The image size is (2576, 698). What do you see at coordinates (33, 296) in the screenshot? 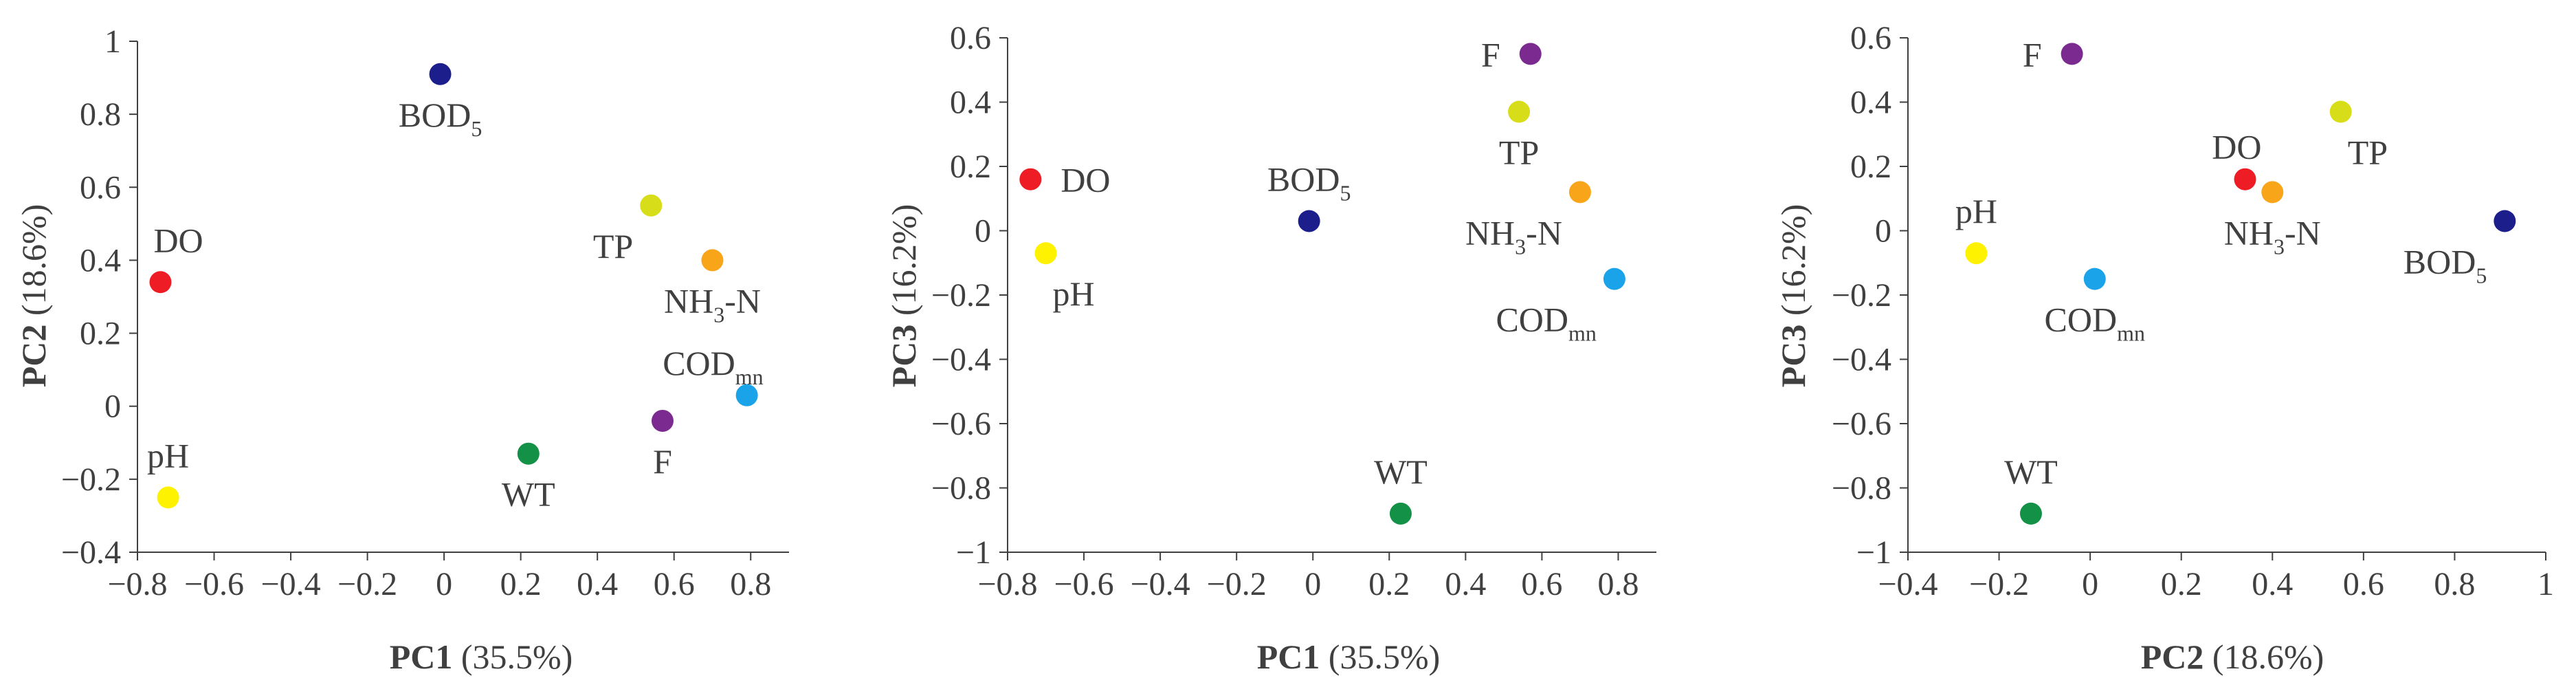
I see `y-axis-title: PC2 (18.6%)` at bounding box center [33, 296].